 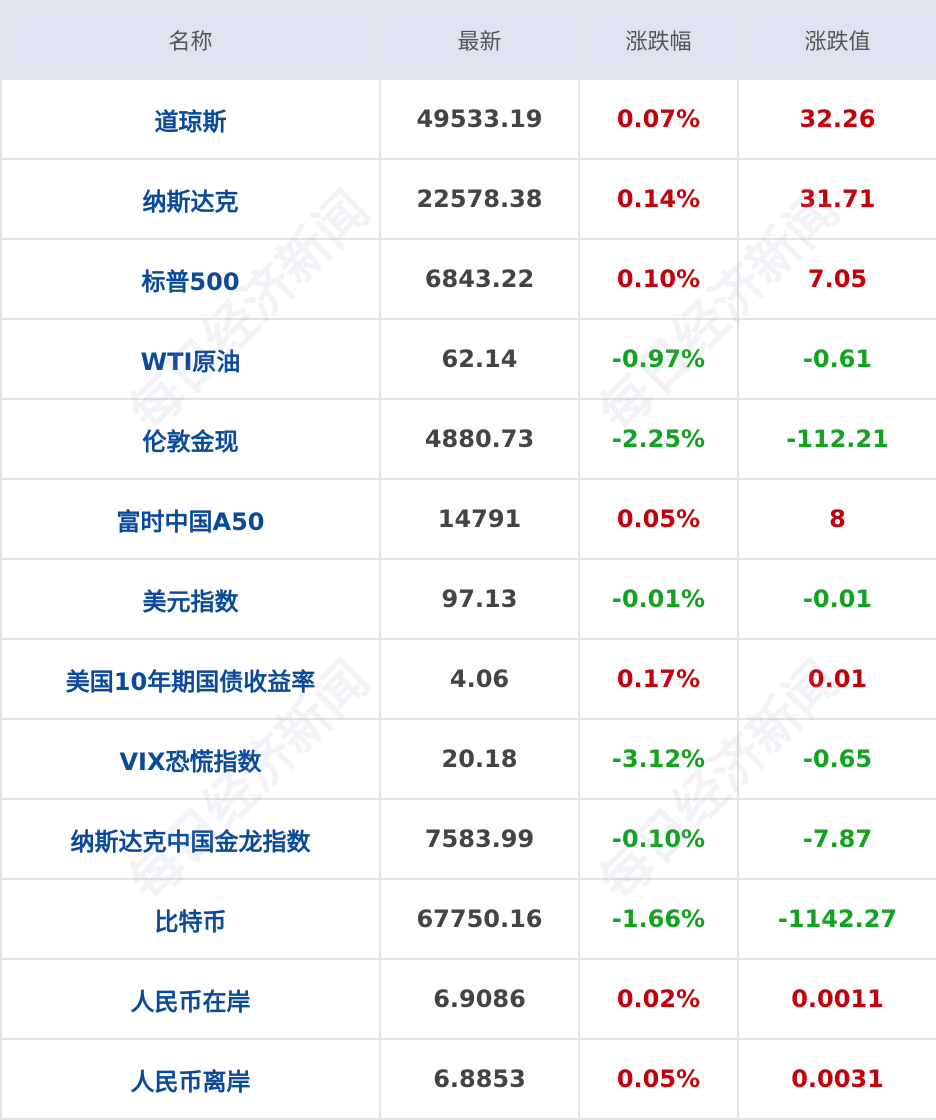 I want to click on cell-latest: 6.9086, so click(x=479, y=999).